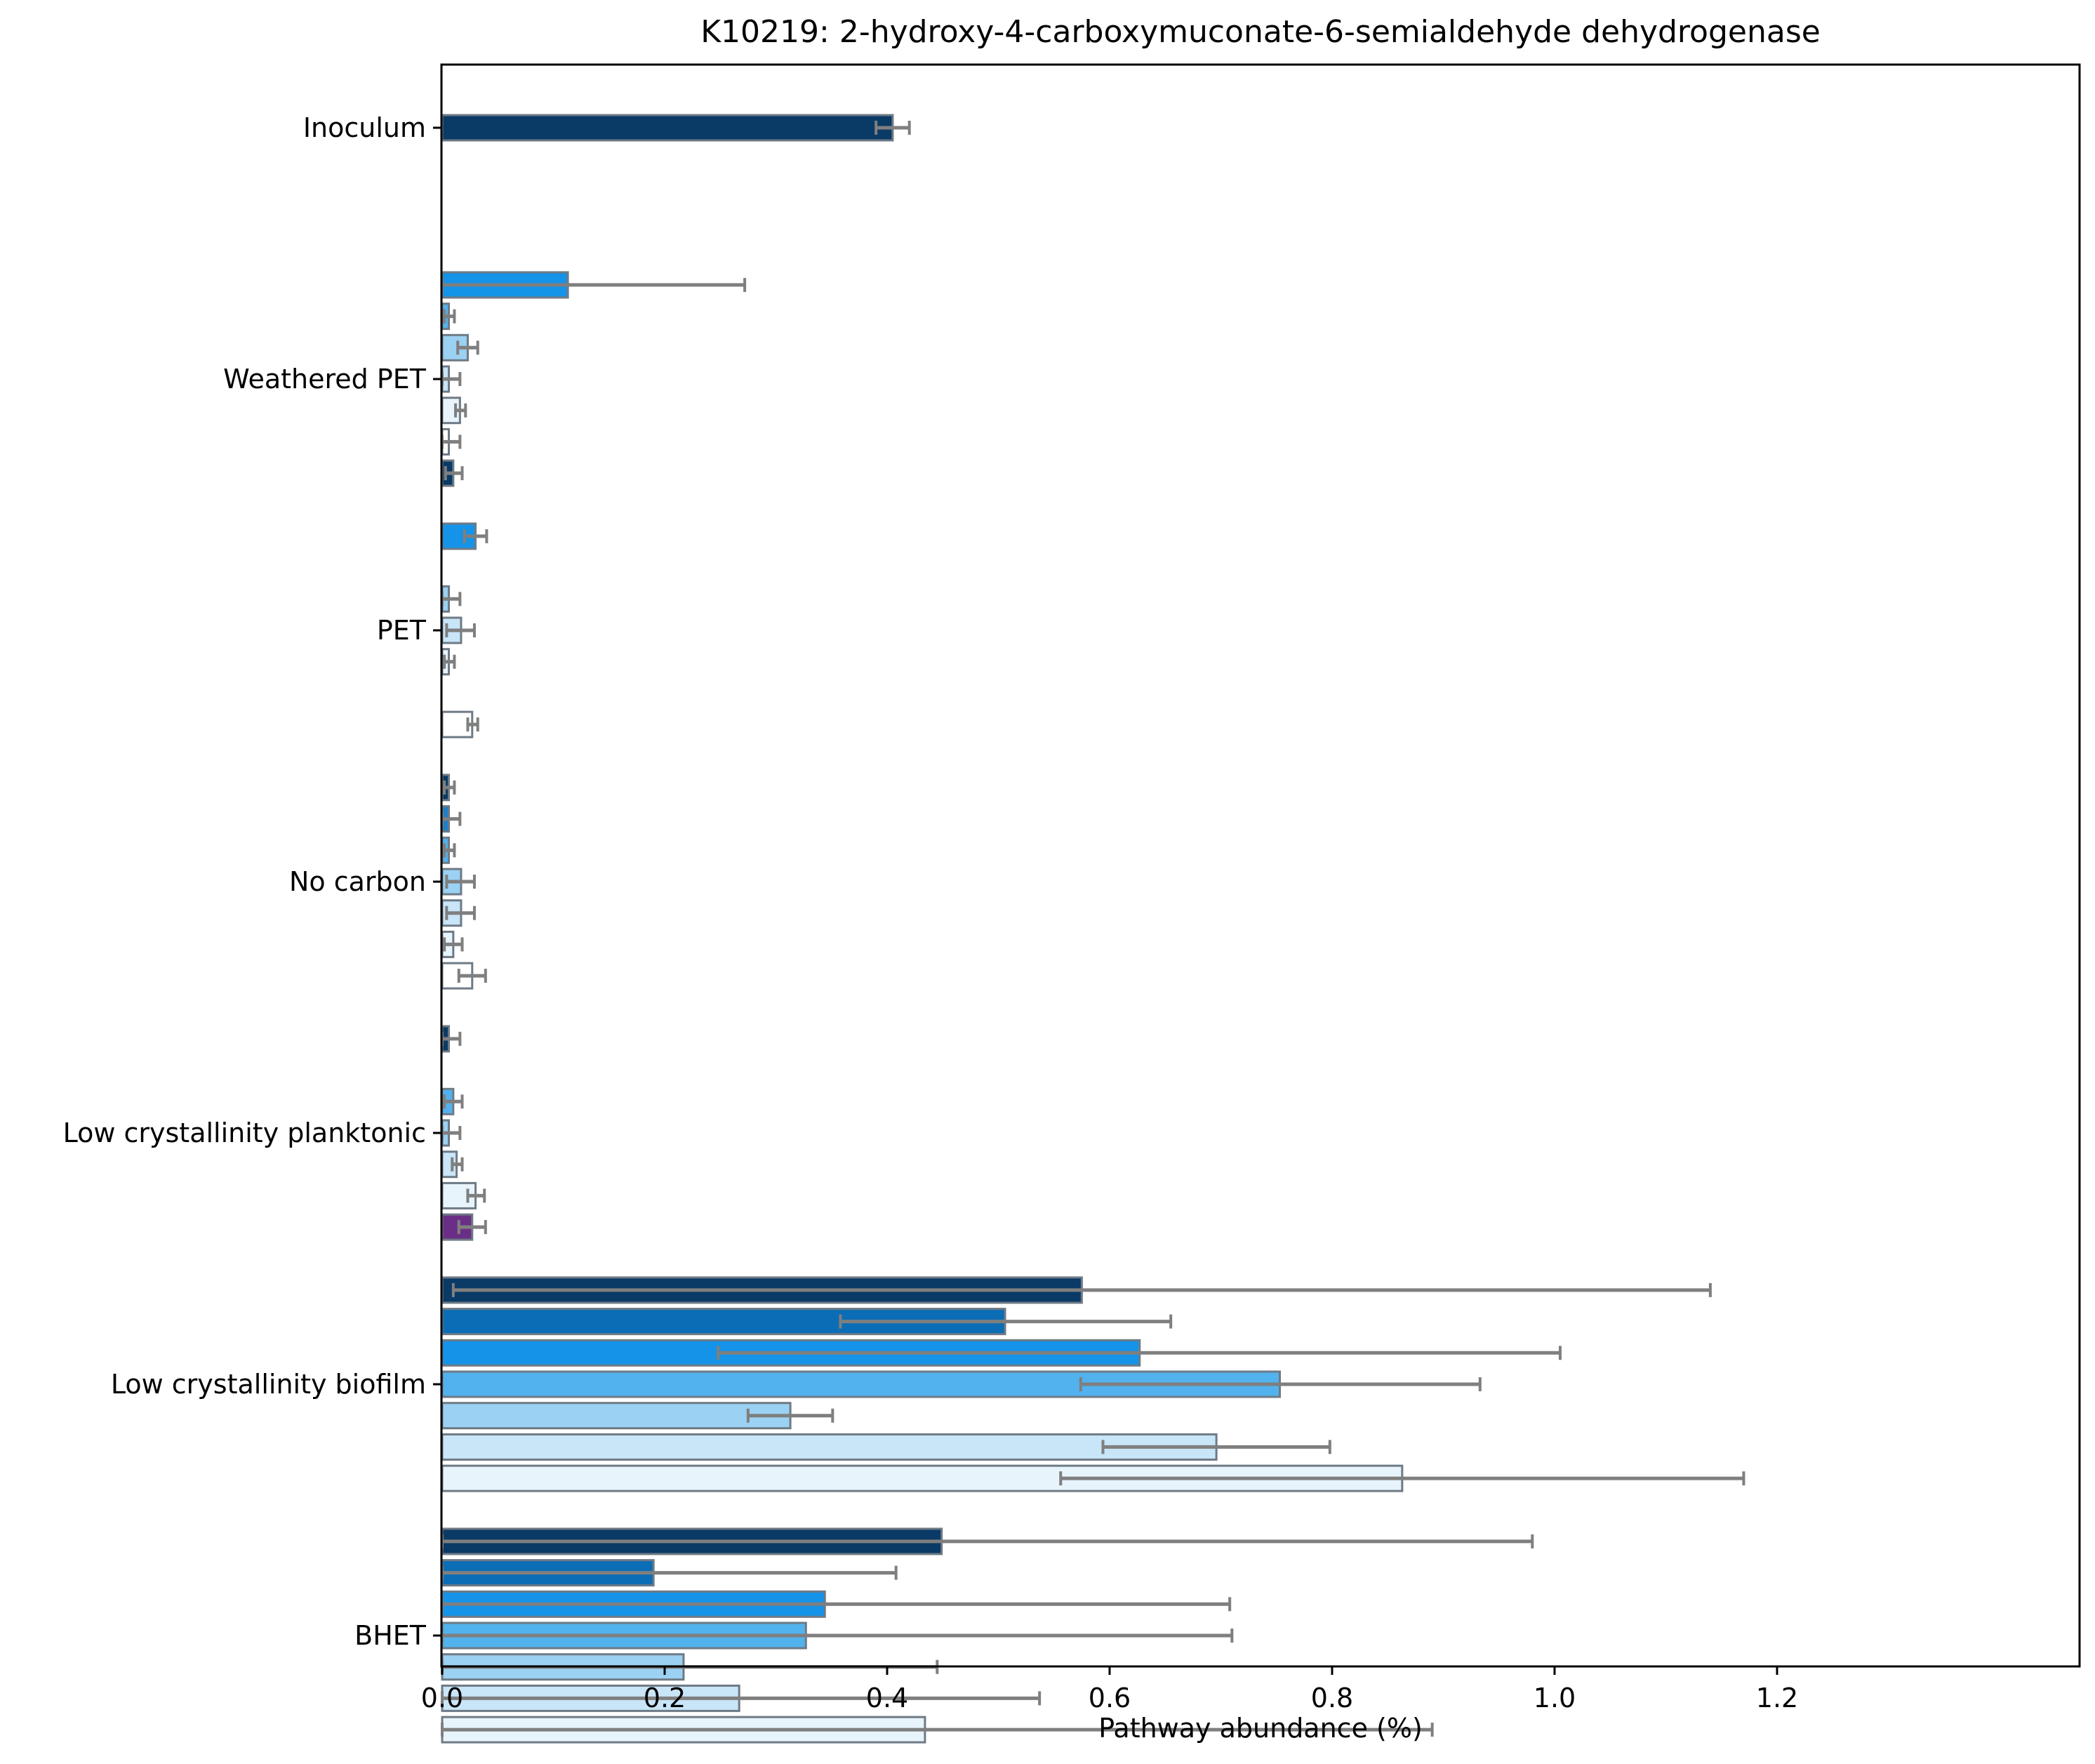  Describe the element at coordinates (325, 379) in the screenshot. I see `y-tick-label: Weathered PET` at that location.